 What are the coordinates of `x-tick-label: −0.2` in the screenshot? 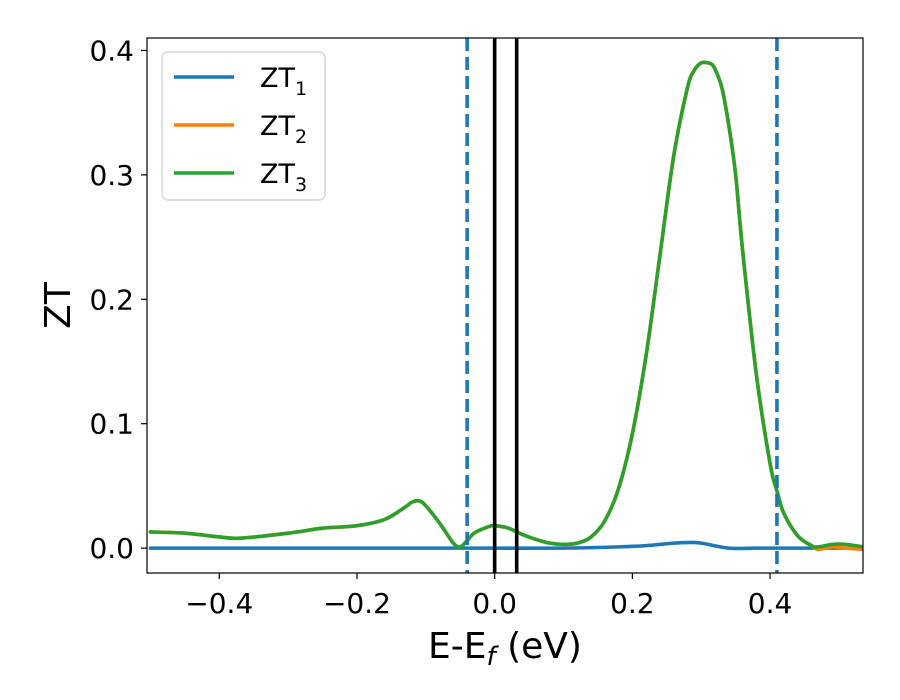 It's located at (357, 603).